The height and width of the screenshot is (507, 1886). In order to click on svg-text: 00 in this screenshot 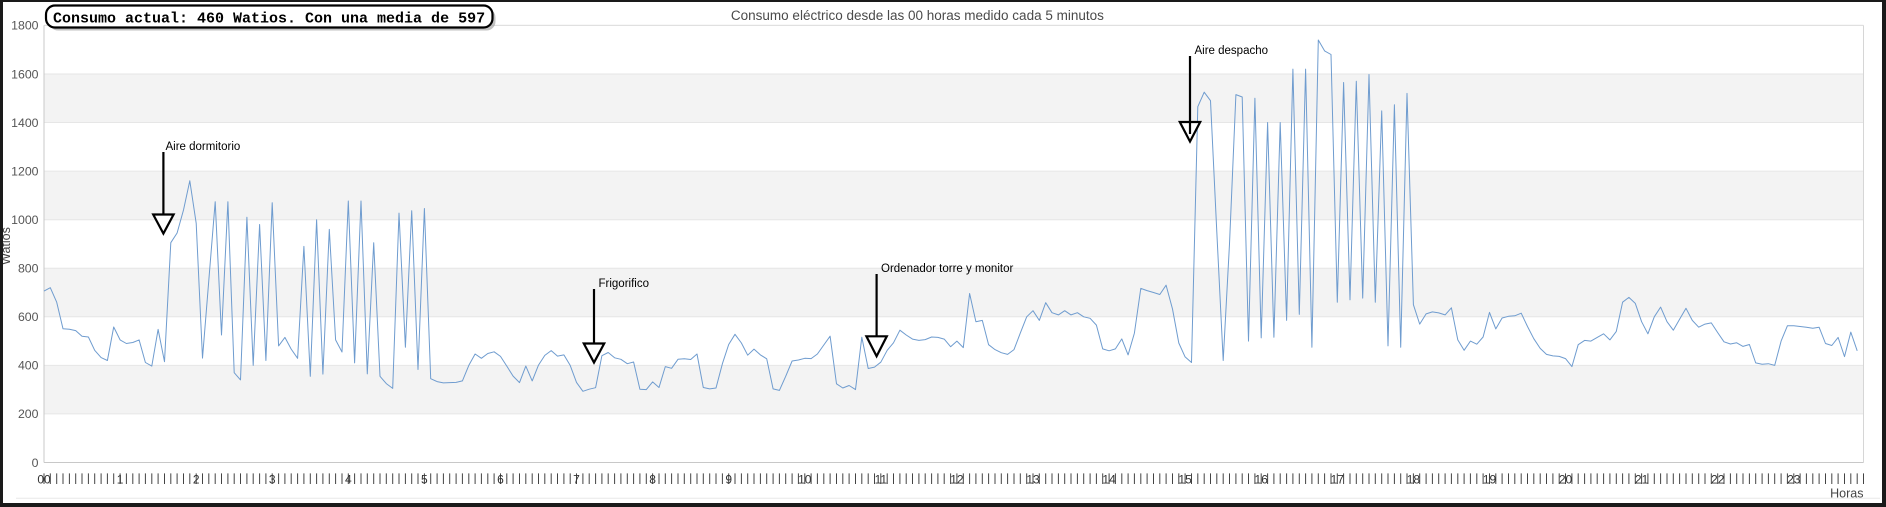, I will do `click(44, 480)`.